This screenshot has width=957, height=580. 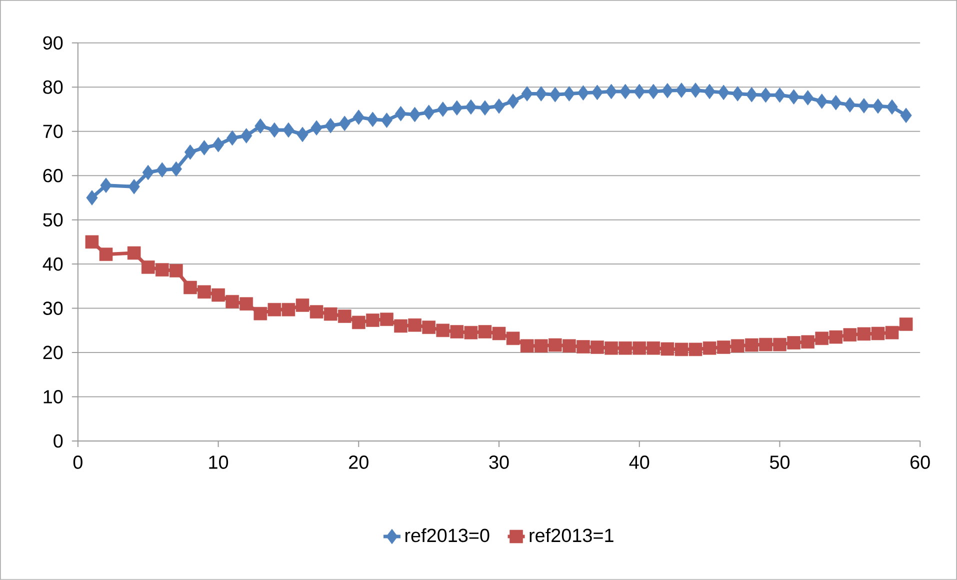 What do you see at coordinates (53, 397) in the screenshot?
I see `y-tick-label: 10` at bounding box center [53, 397].